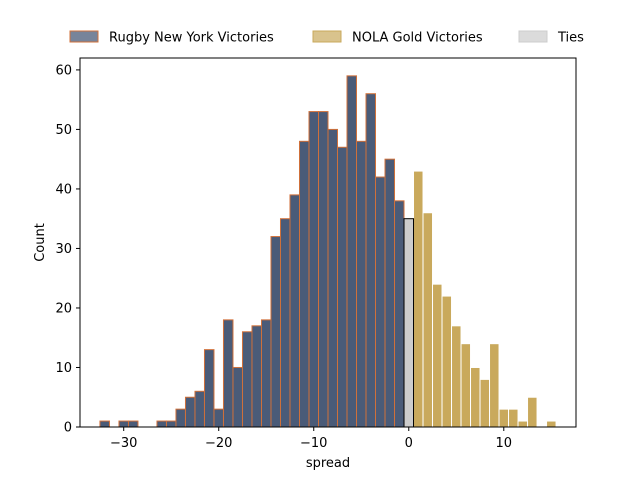 Image resolution: width=640 pixels, height=480 pixels. I want to click on legend-label-rugby: Rugby New York Victories, so click(191, 38).